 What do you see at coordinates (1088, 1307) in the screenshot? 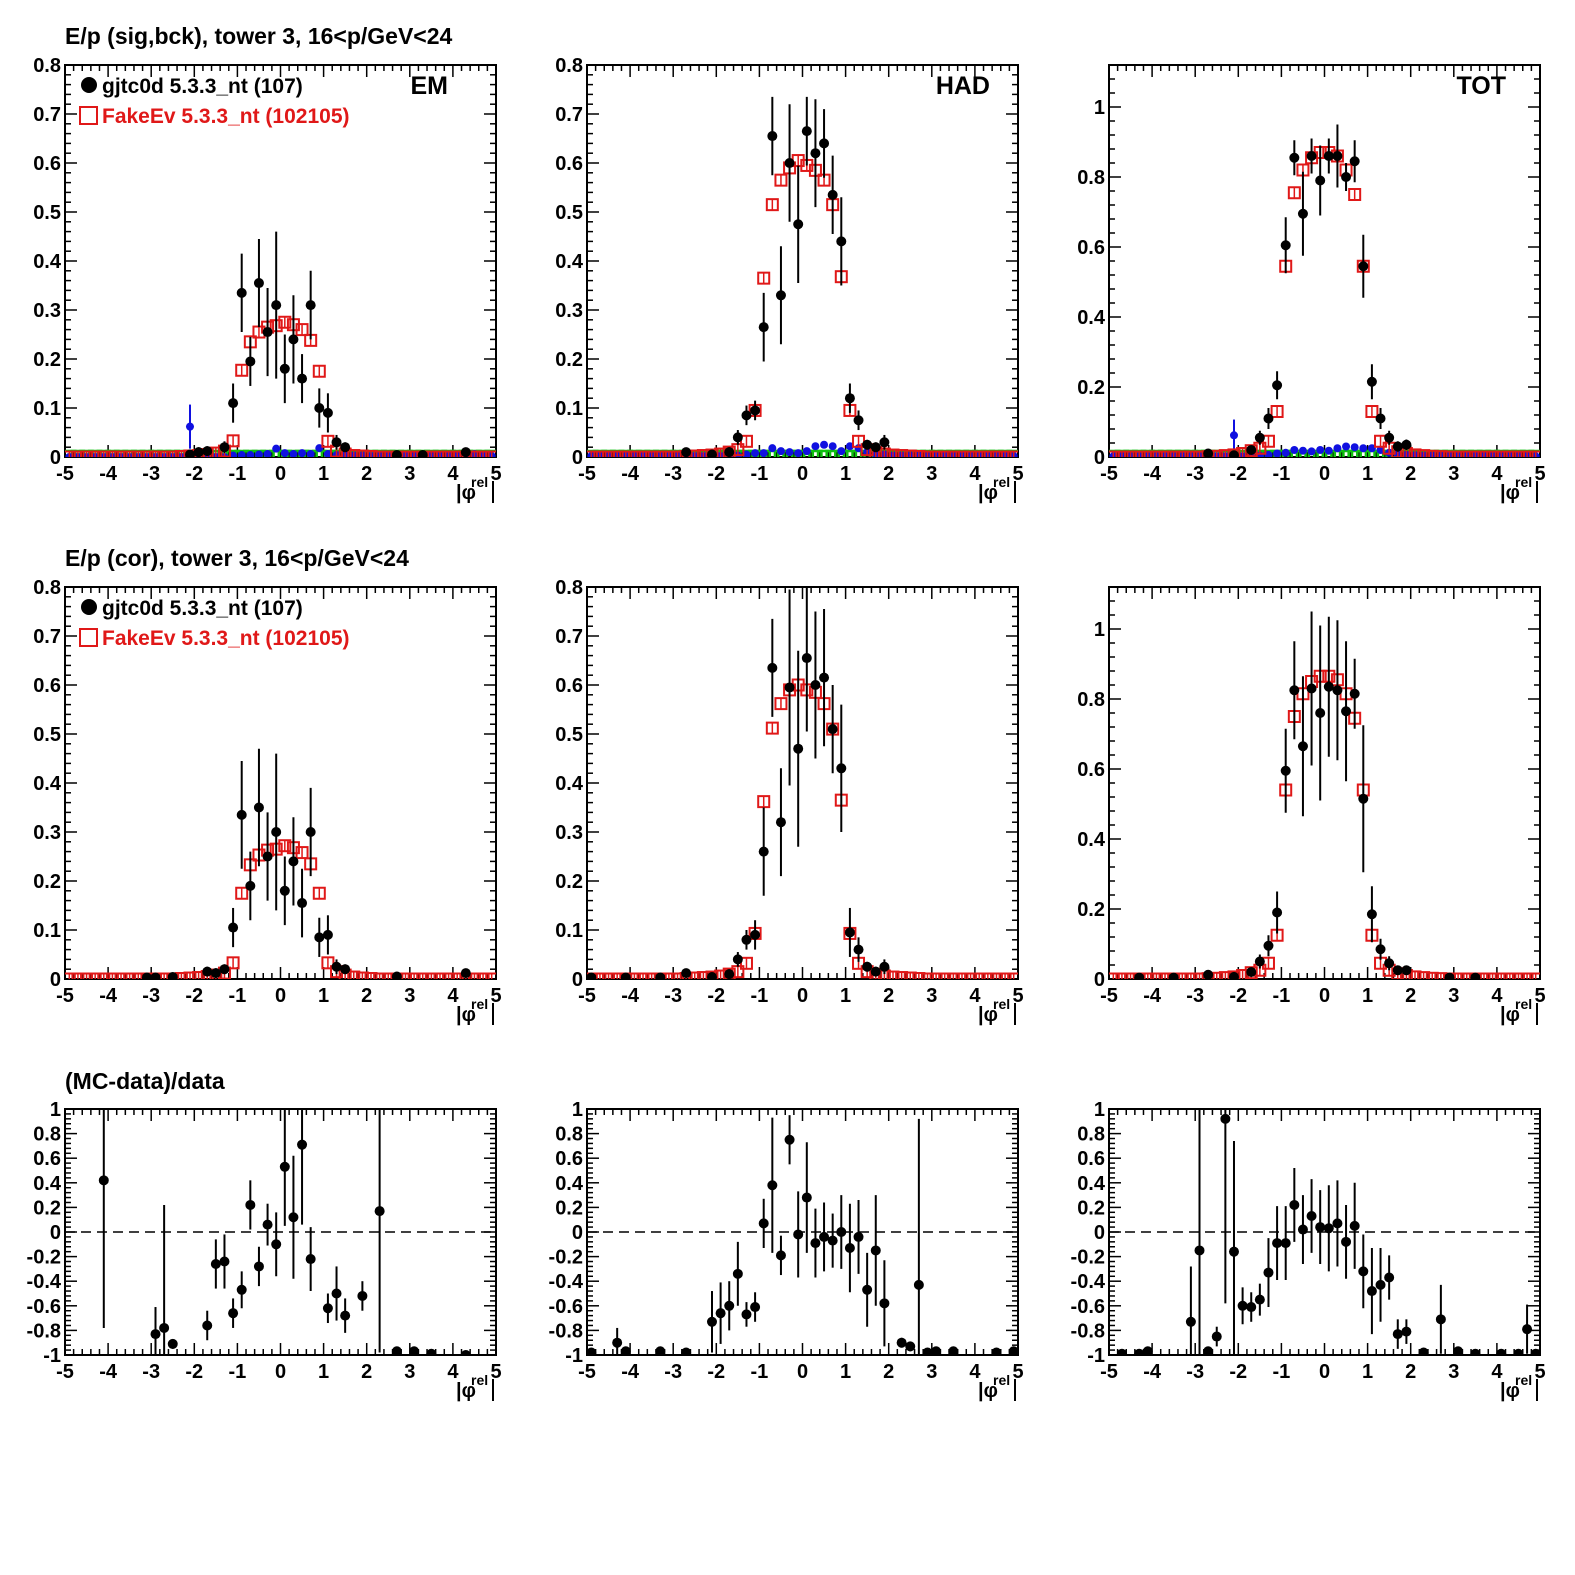
I see `y-tick-label: -0.6` at bounding box center [1088, 1307].